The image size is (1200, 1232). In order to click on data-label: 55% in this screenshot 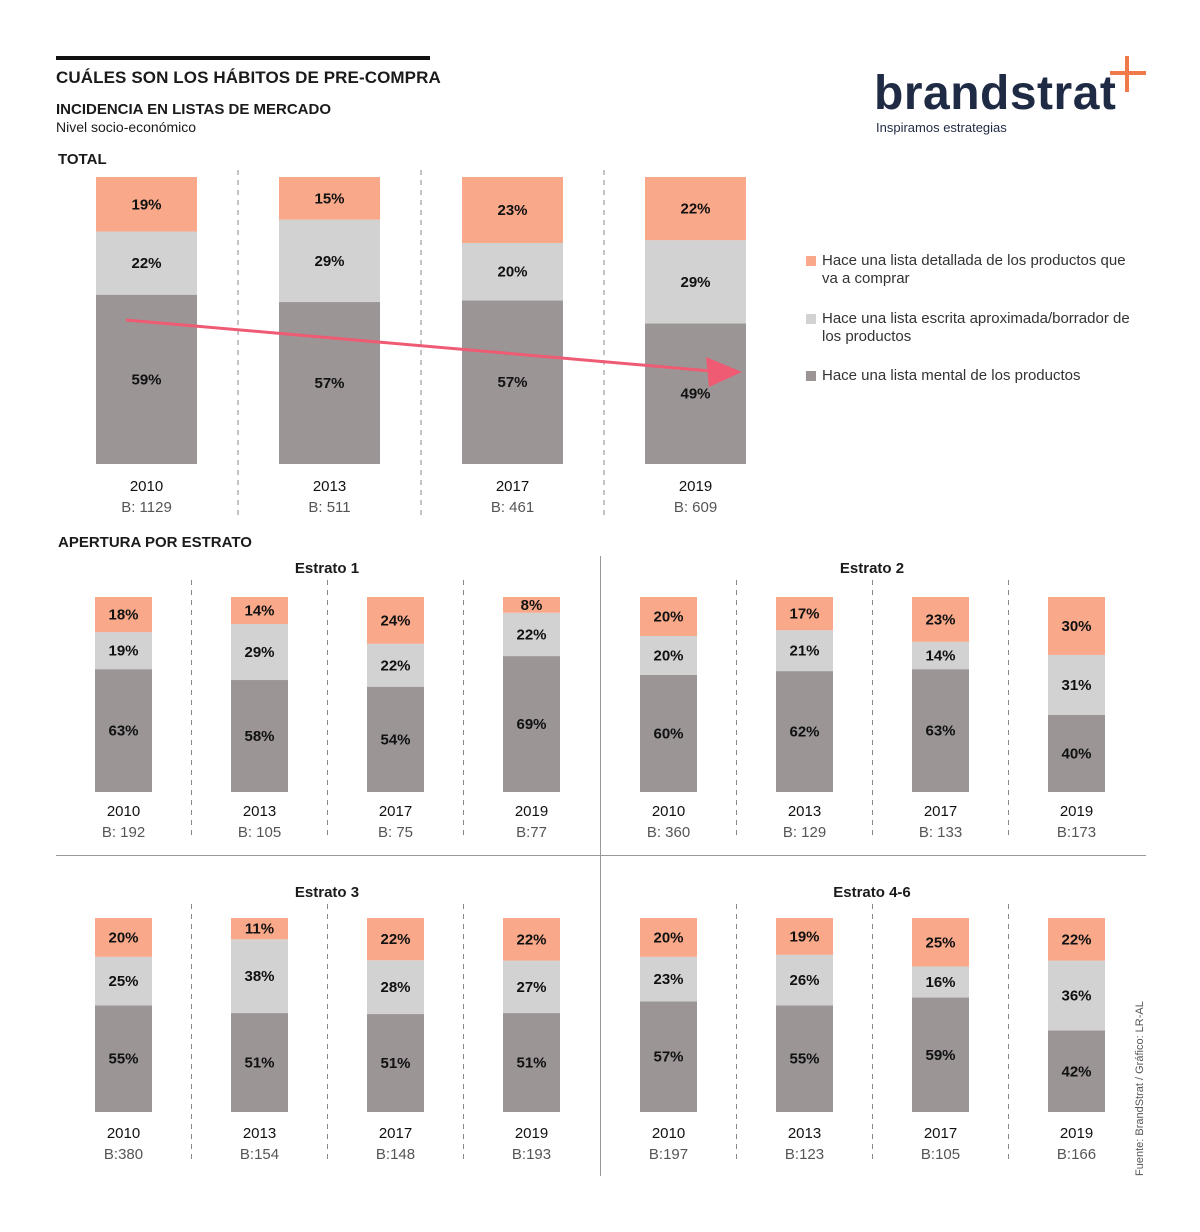, I will do `click(123, 1059)`.